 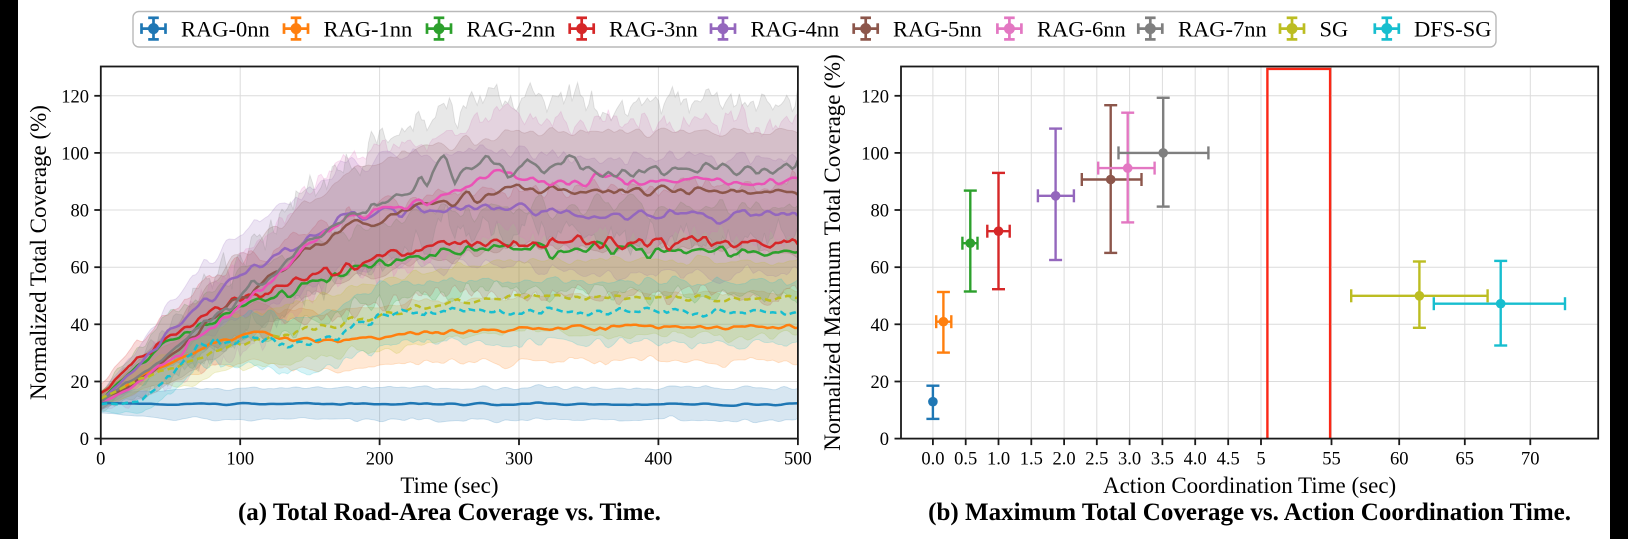 I want to click on svg-text:(a) Total Road-Area Coverage v: (a) Total Road-Area Coverage vs. Time., so click(x=449, y=512).